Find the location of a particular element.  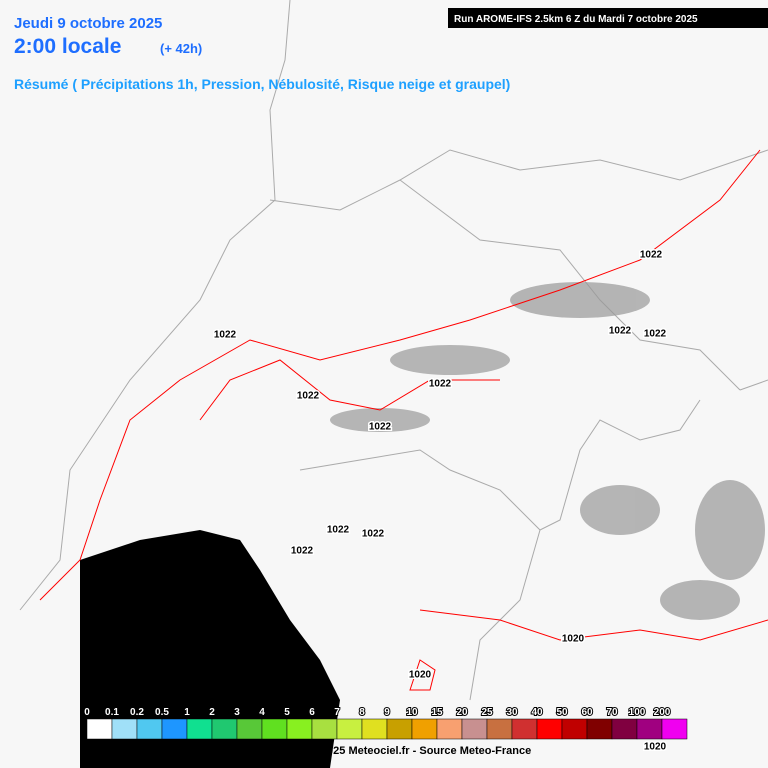

legend-label: 10 is located at coordinates (412, 712).